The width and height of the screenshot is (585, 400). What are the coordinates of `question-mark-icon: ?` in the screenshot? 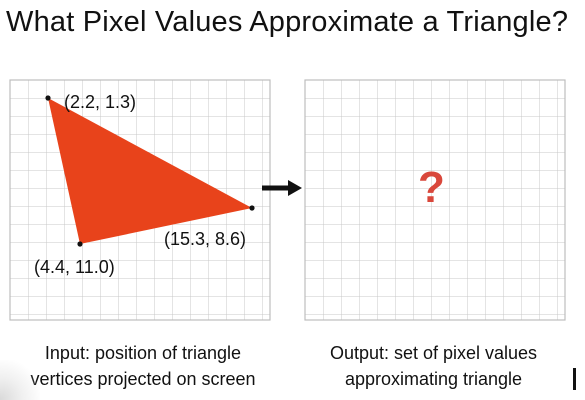 It's located at (431, 187).